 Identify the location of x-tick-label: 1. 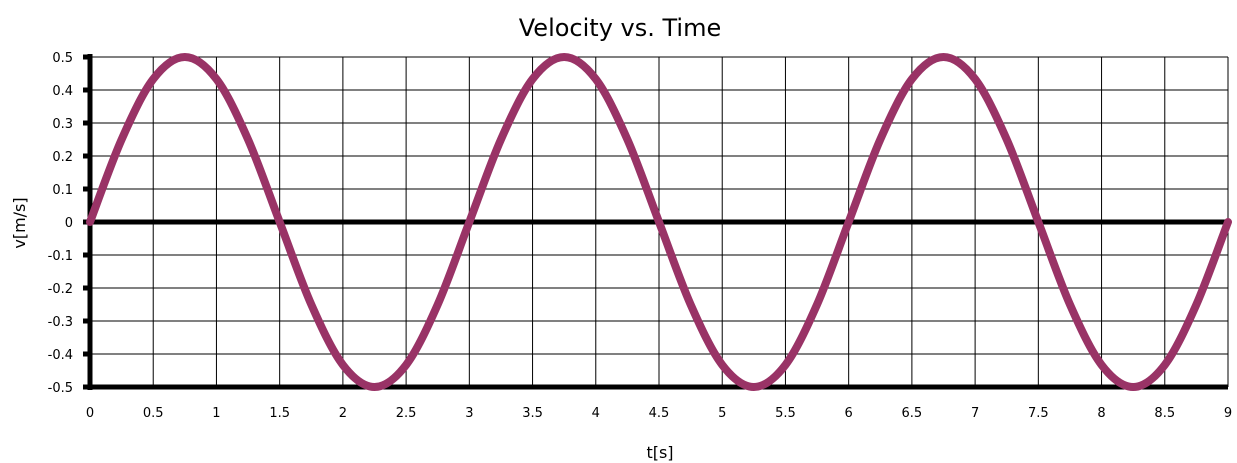
(216, 413).